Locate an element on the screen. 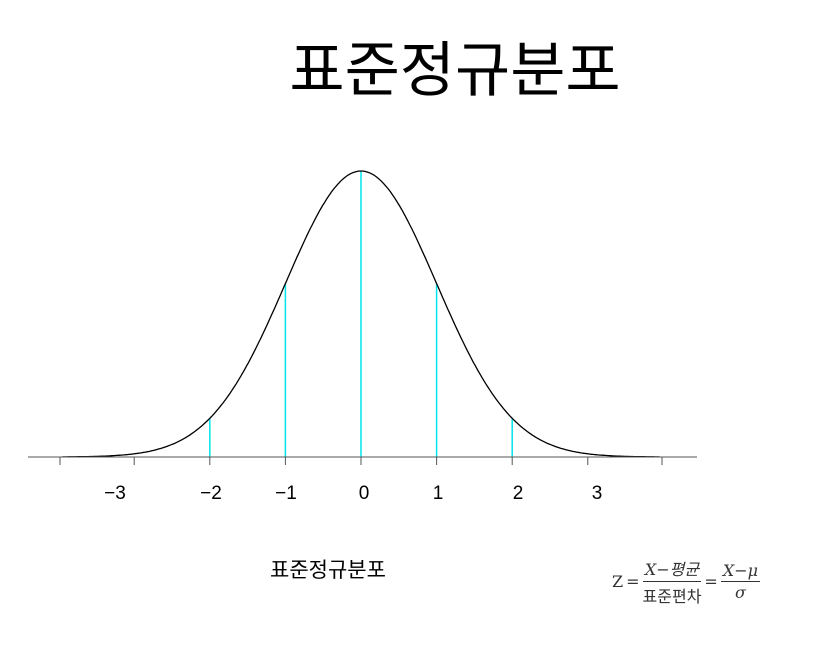 The width and height of the screenshot is (837, 649). x-tick-label: −3 is located at coordinates (115, 493).